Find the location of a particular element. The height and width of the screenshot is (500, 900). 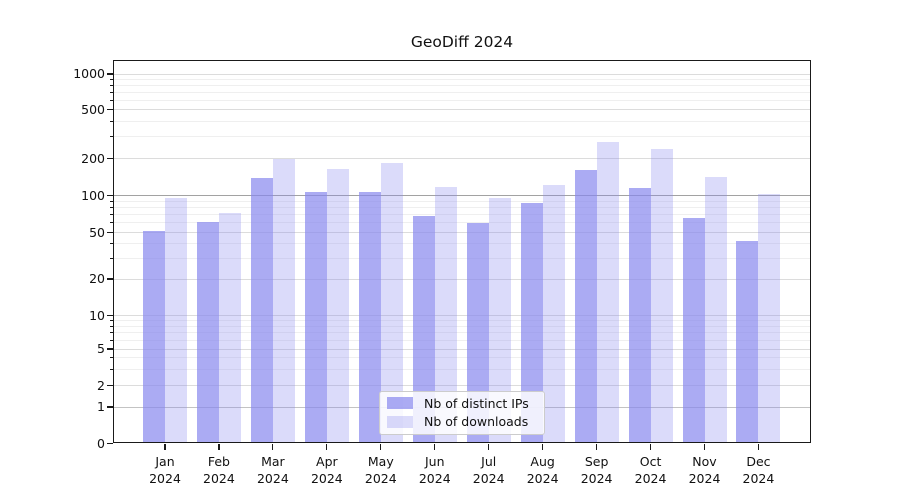

y-tick-label: 100 is located at coordinates (93, 195).